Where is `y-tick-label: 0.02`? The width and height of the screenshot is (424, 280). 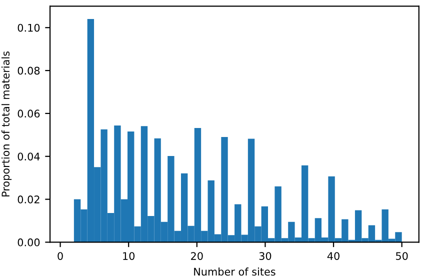 y-tick-label: 0.02 is located at coordinates (29, 200).